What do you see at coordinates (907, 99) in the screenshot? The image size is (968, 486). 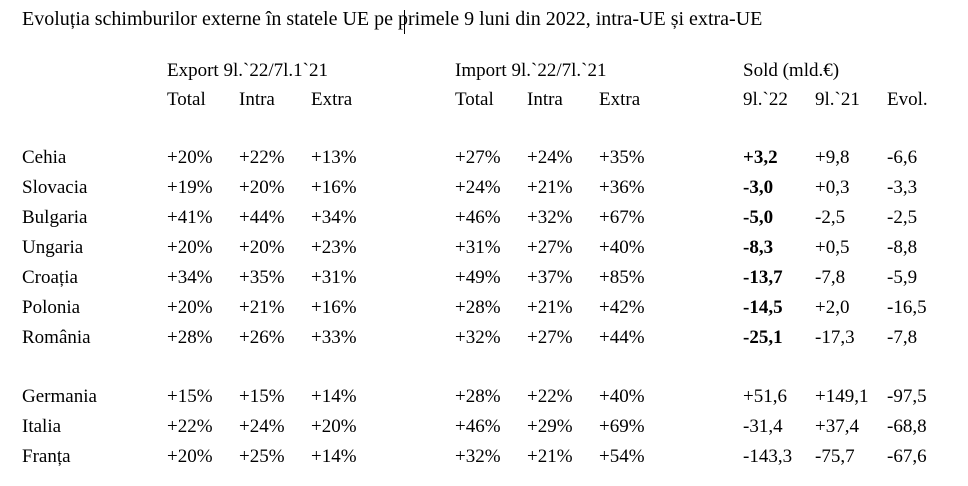 I see `sold-evol-header: Evol.` at bounding box center [907, 99].